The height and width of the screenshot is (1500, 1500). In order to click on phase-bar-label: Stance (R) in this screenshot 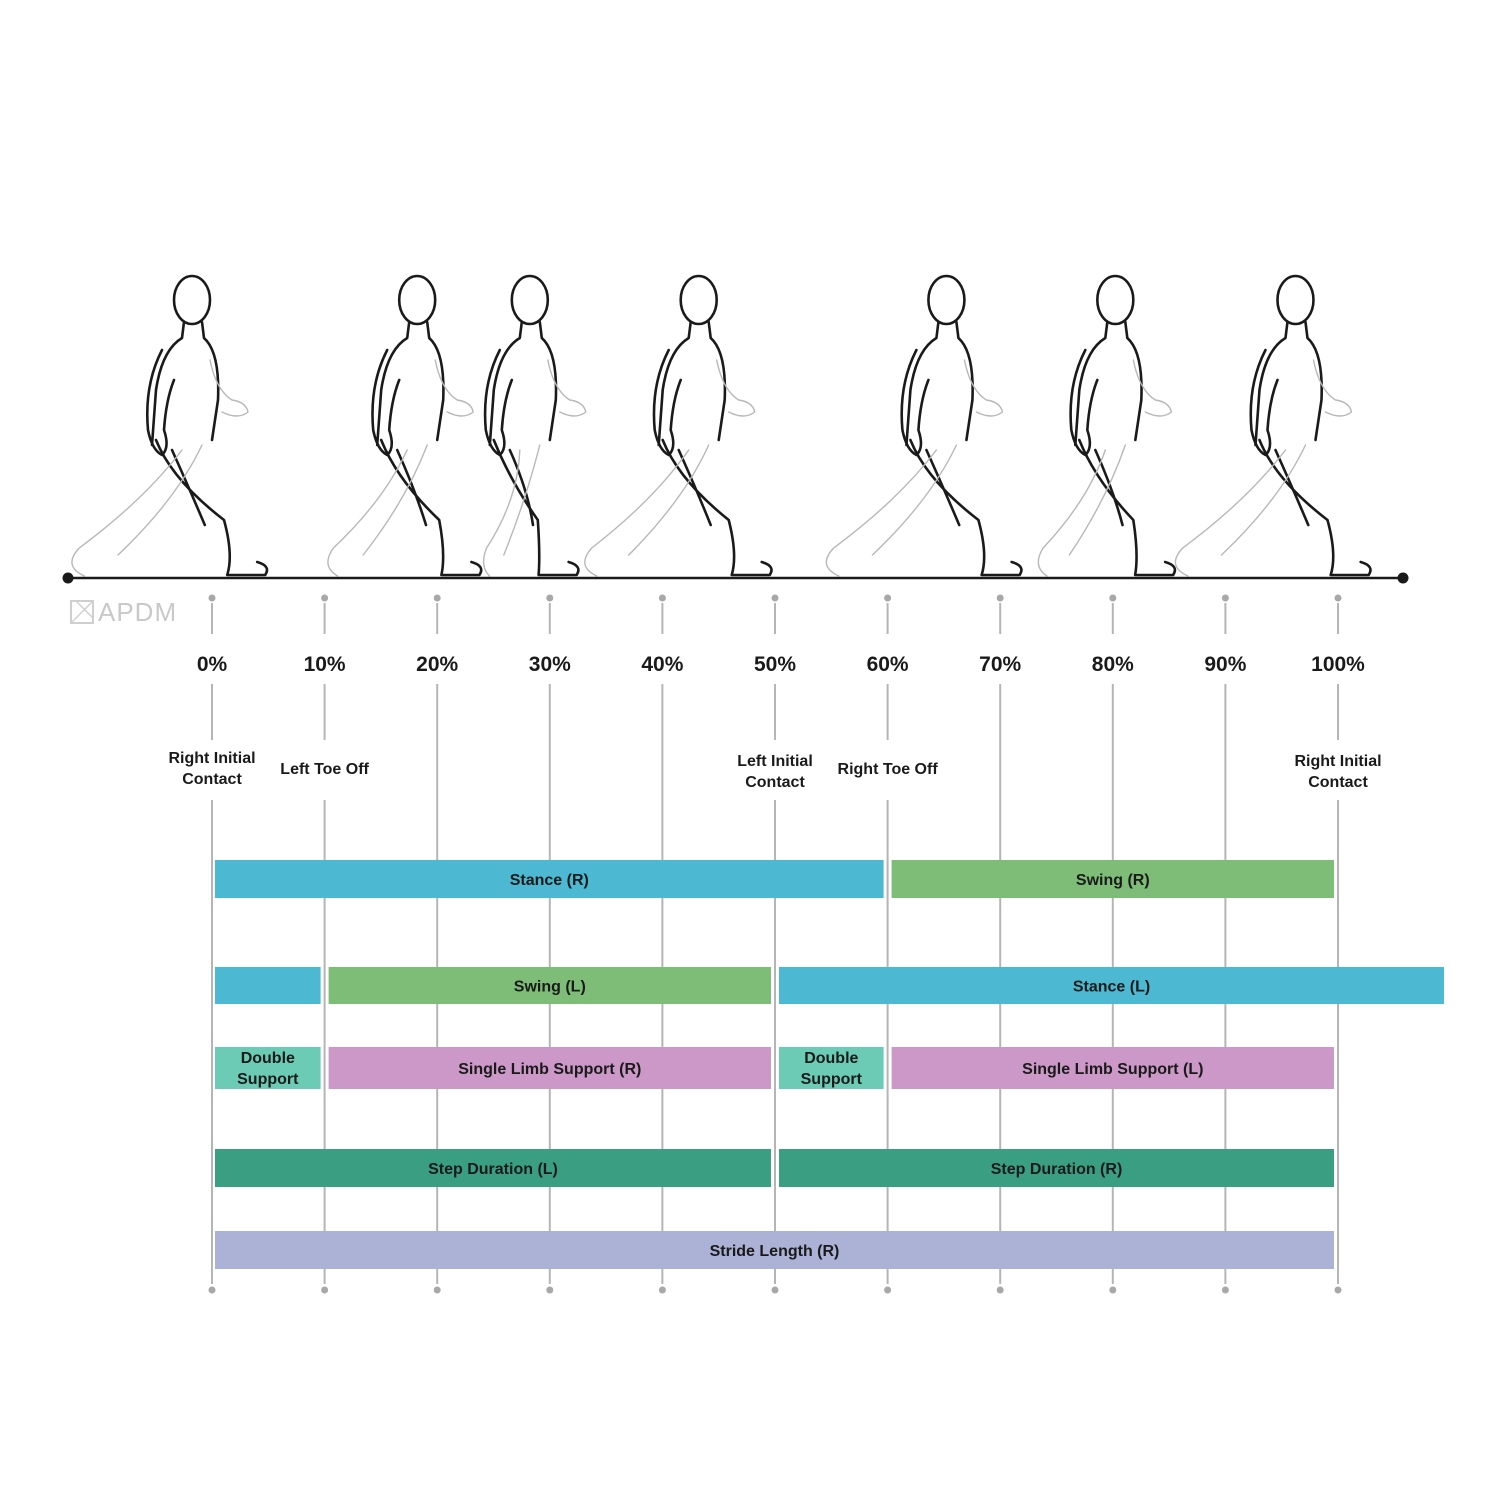, I will do `click(549, 880)`.